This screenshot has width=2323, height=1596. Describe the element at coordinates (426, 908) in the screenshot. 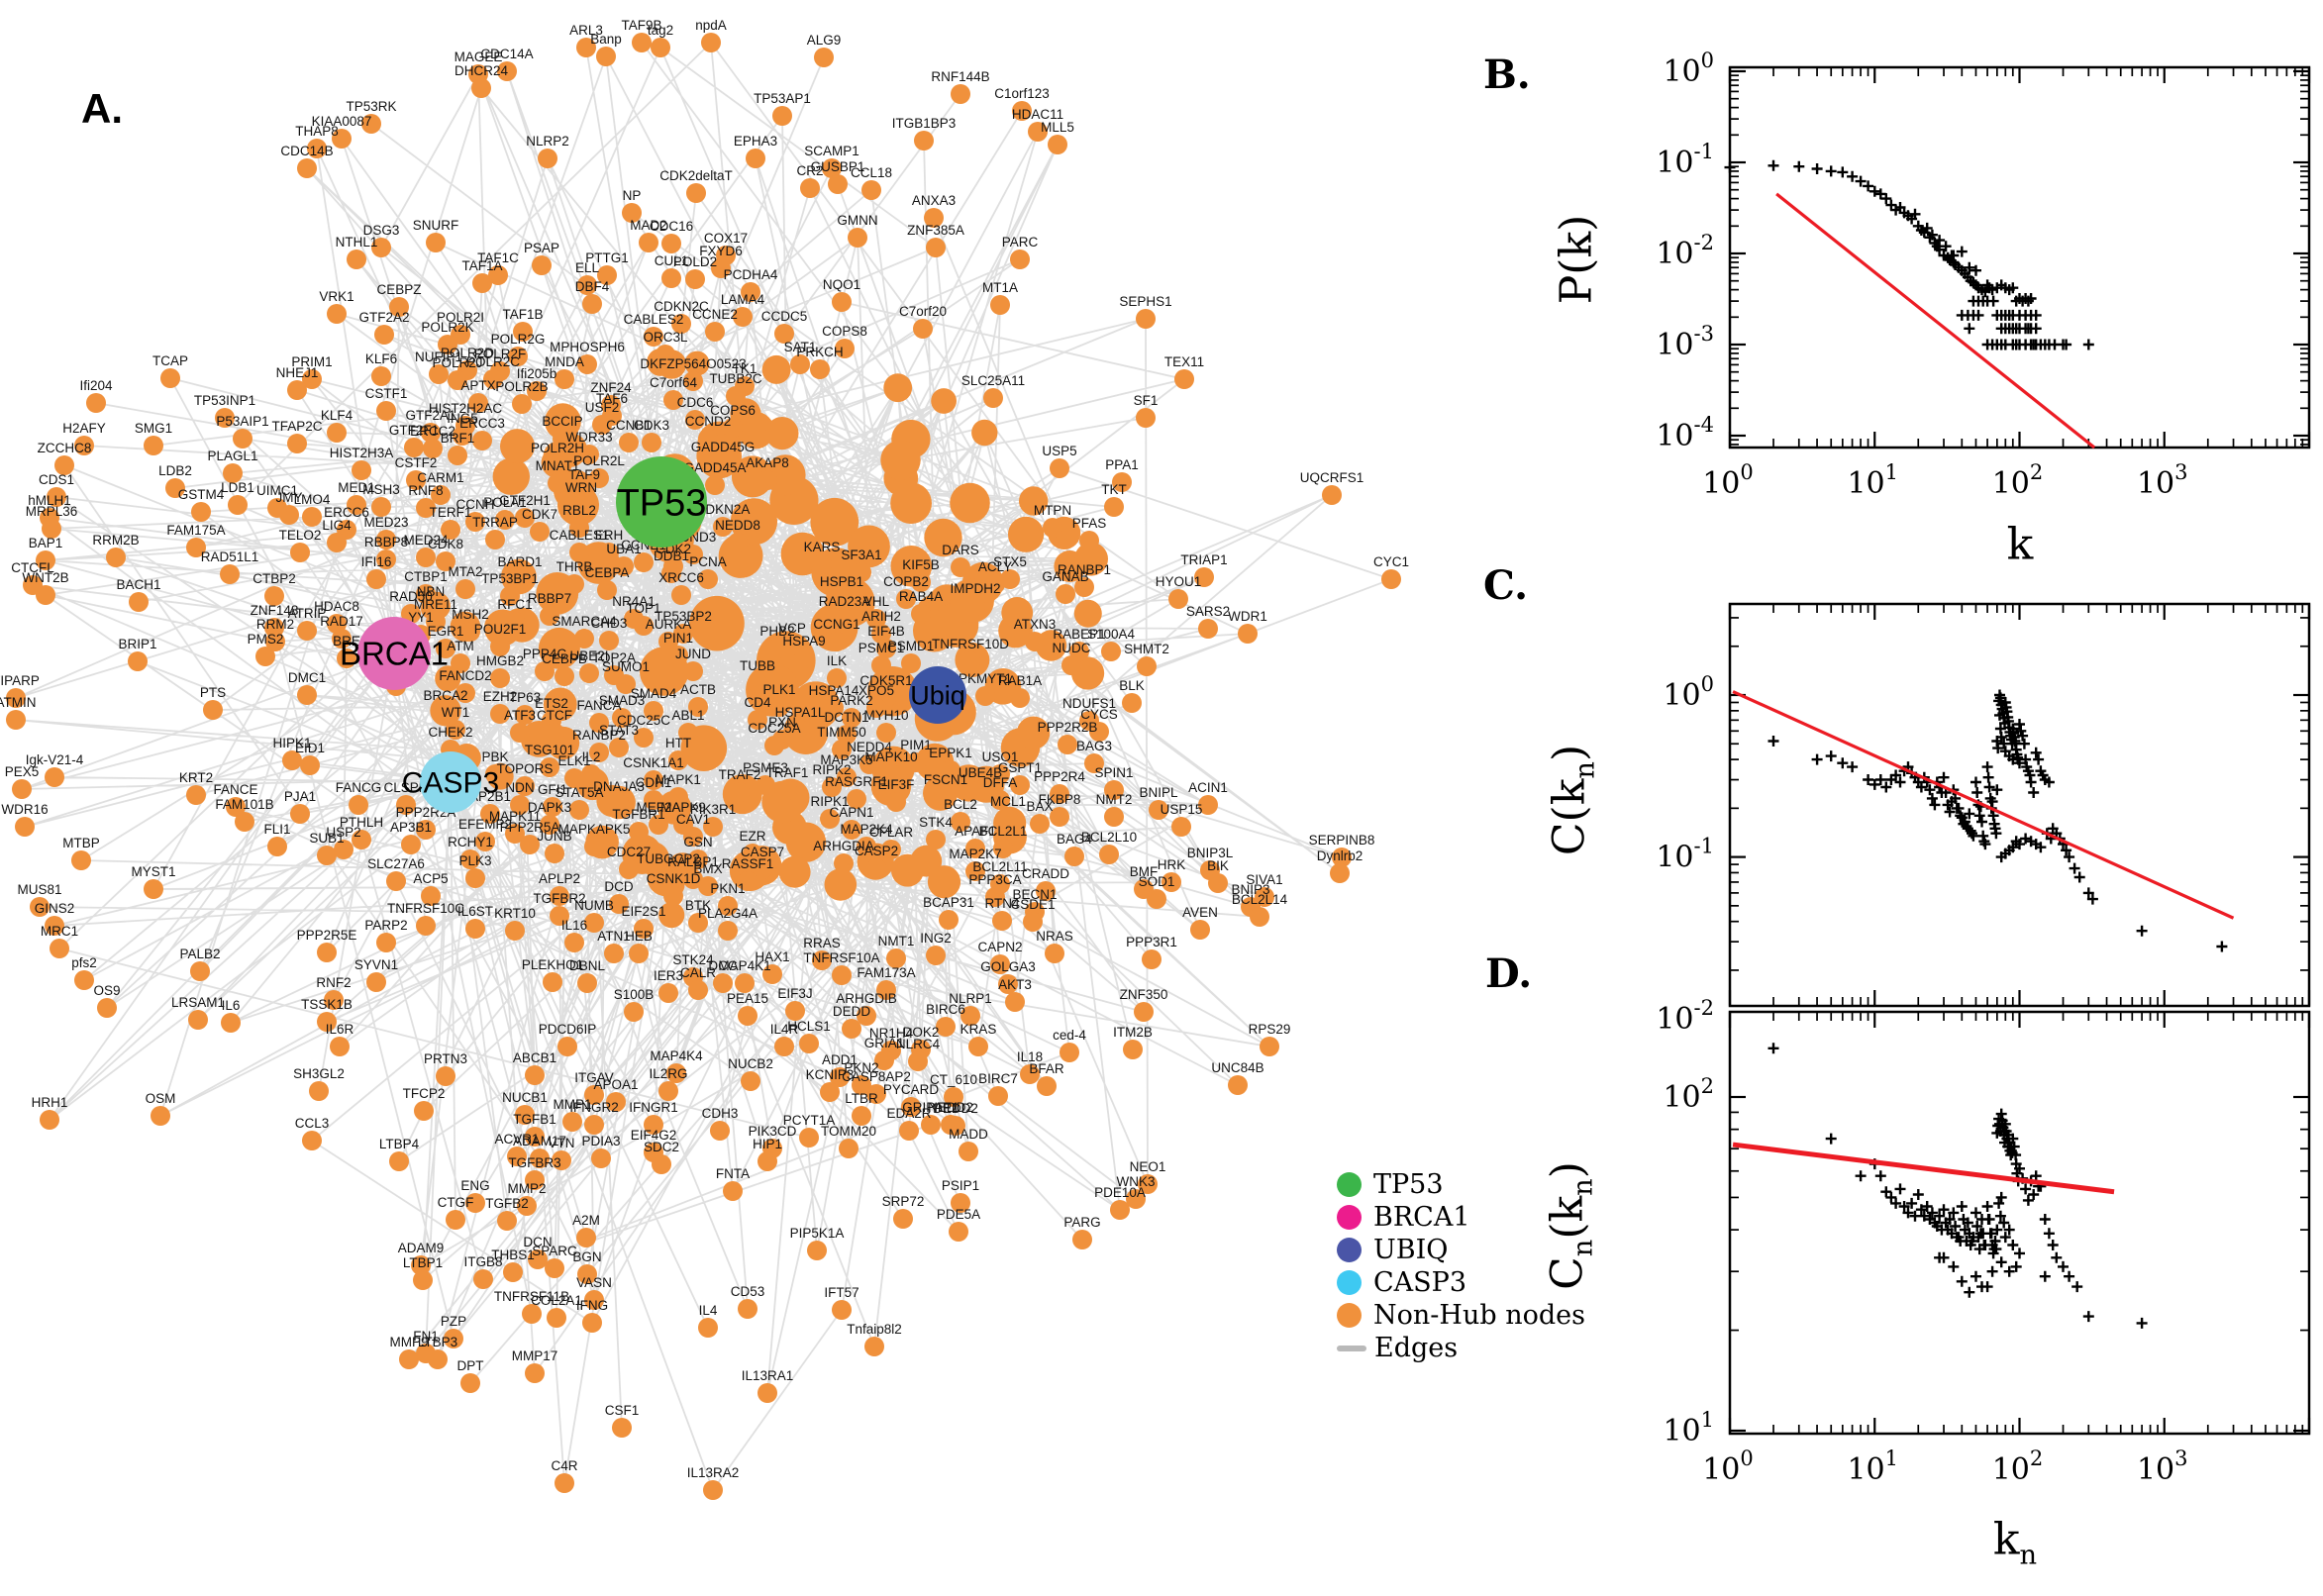

I see `network-node-label: TNFRSF10C` at that location.